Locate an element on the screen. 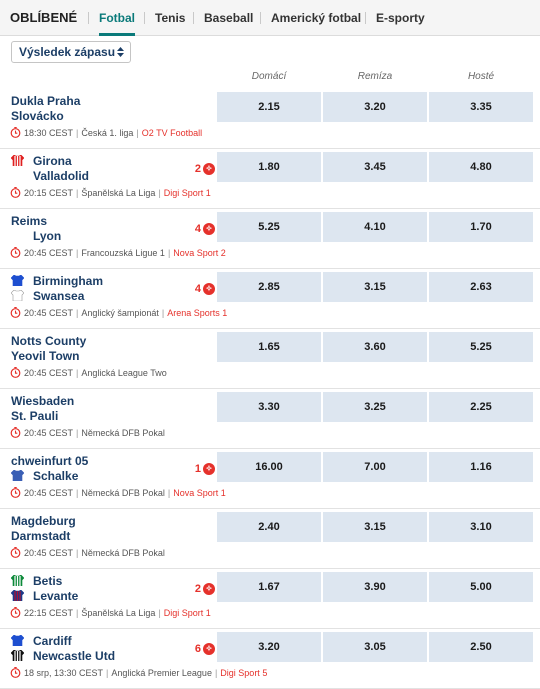  match-info: 20:45 CEST | Německá DFB Pokal is located at coordinates (87, 432).